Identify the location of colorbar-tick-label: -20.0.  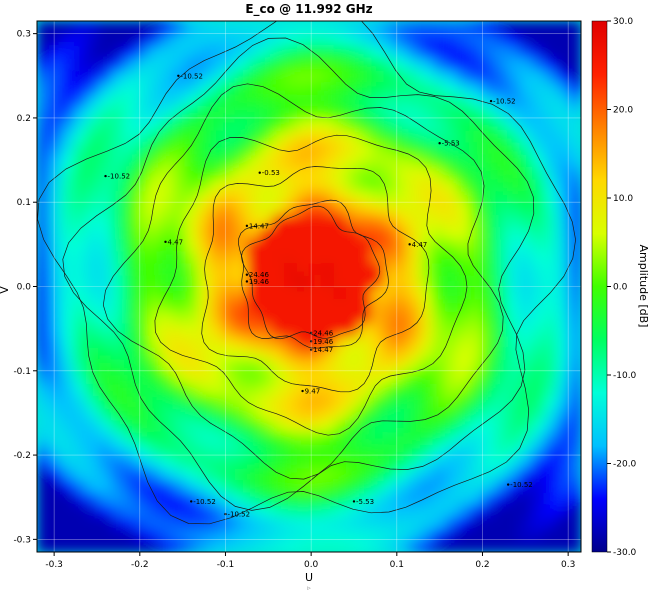
(625, 465).